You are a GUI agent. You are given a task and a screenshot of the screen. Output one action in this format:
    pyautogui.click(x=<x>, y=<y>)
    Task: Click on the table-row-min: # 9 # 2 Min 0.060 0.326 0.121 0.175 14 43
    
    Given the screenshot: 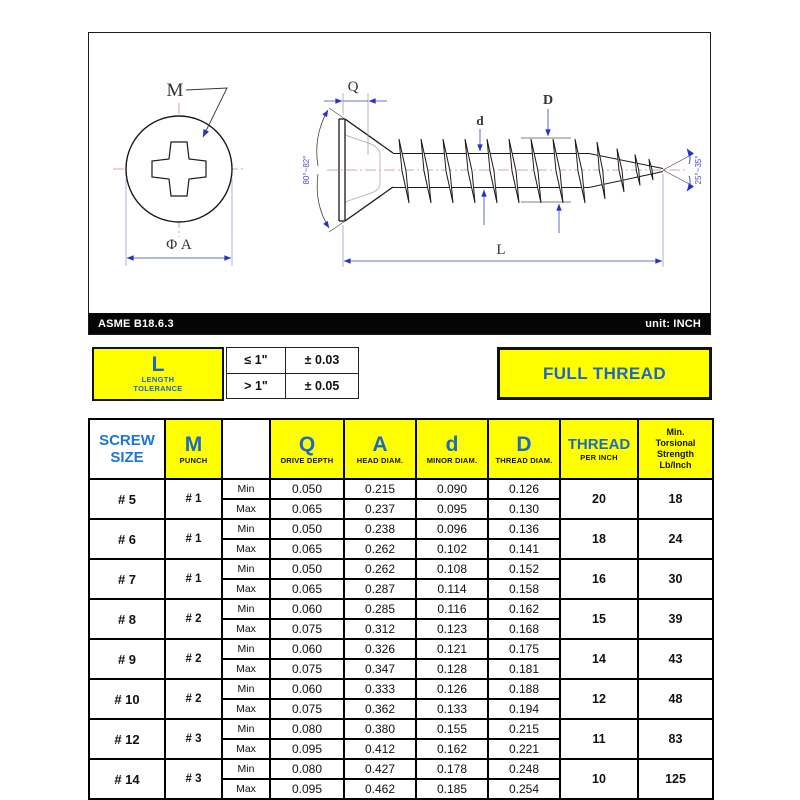 What is the action you would take?
    pyautogui.click(x=401, y=659)
    